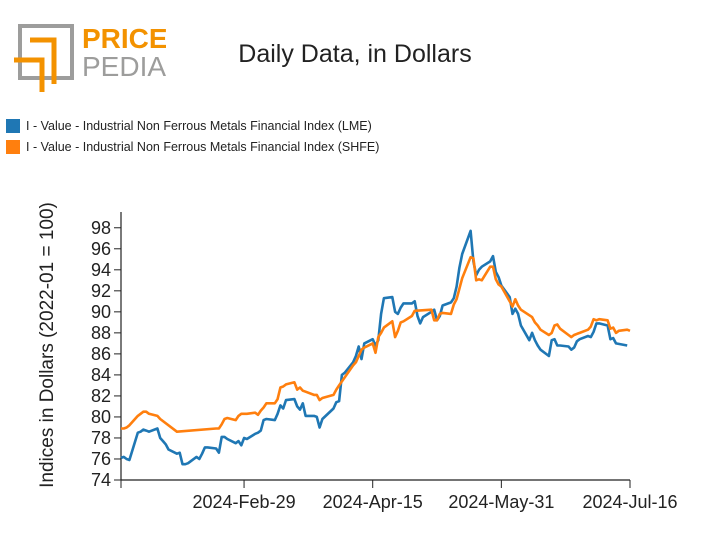  What do you see at coordinates (101, 396) in the screenshot?
I see `y-tick-label: 82` at bounding box center [101, 396].